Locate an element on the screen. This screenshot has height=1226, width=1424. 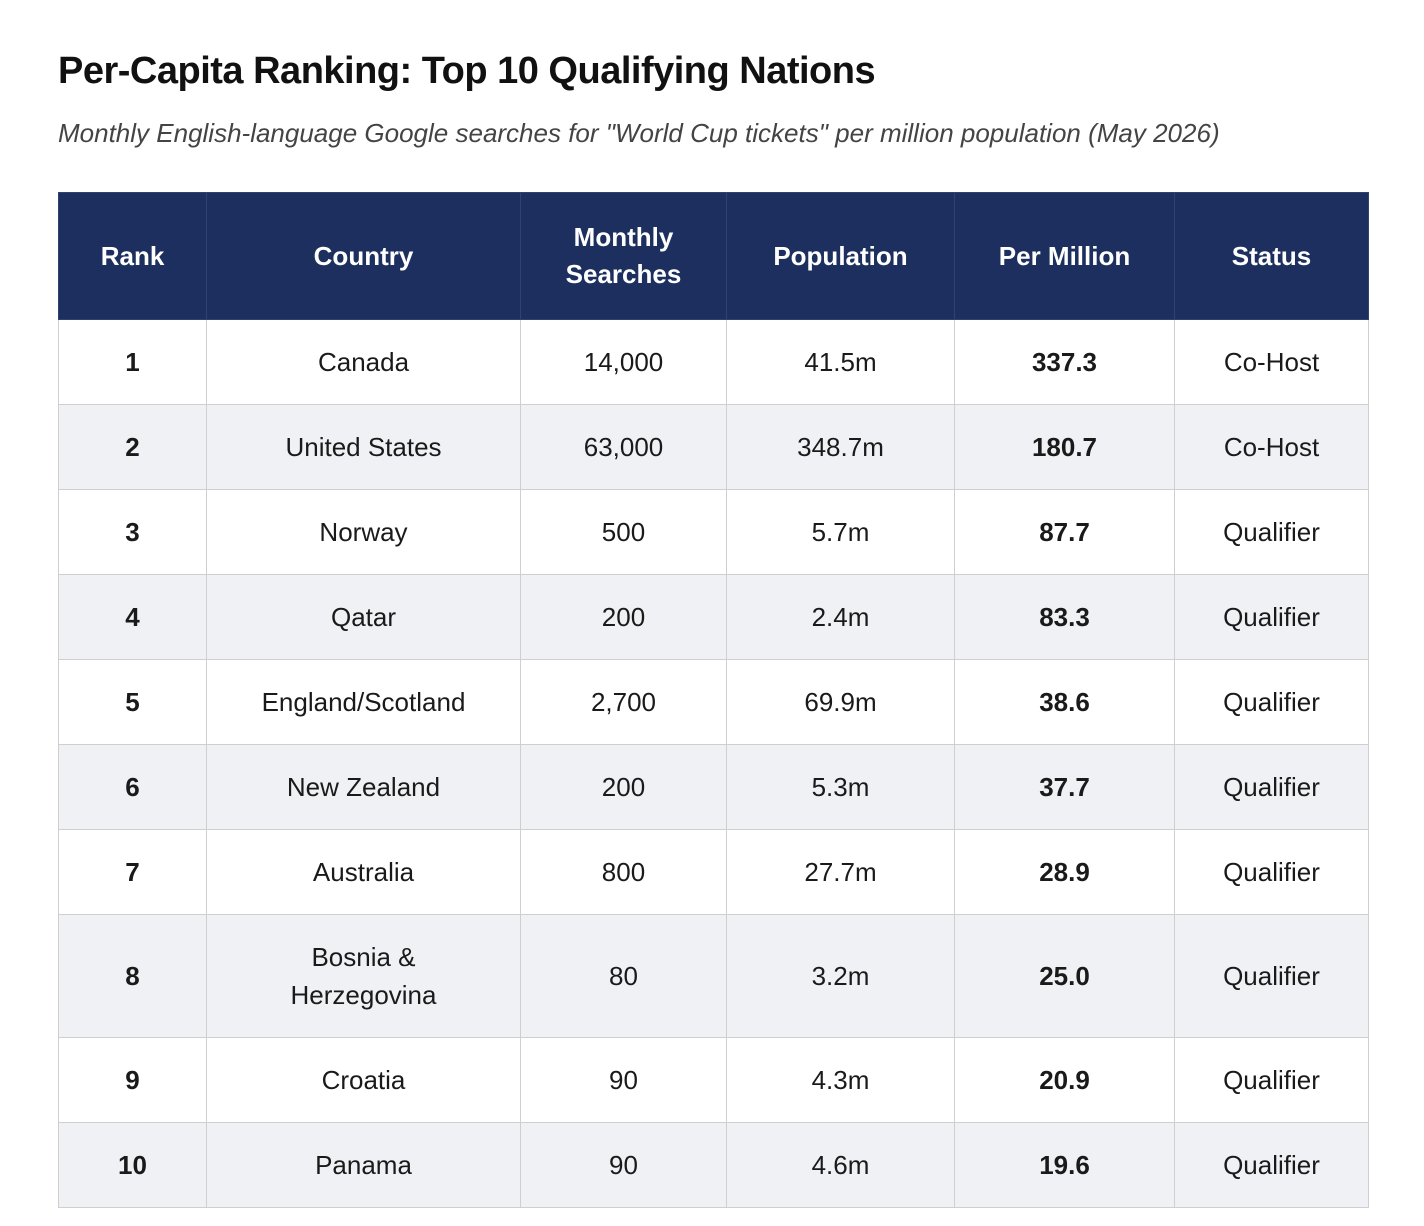
cell-rank: 6 is located at coordinates (132, 787).